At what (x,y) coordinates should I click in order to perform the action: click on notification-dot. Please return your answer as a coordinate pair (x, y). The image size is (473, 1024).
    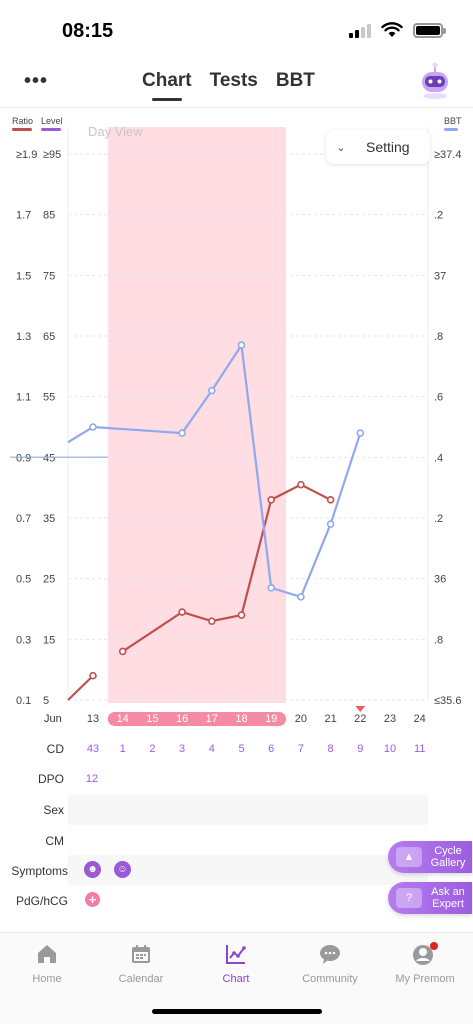
    Looking at the image, I should click on (434, 946).